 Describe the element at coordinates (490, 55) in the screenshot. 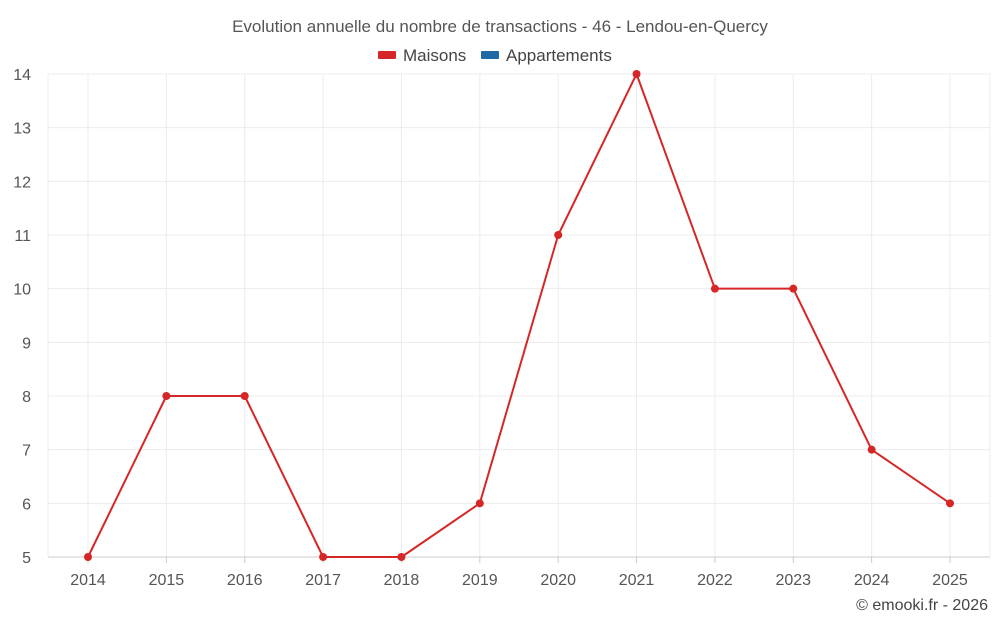

I see `legend-swatch-appartements` at that location.